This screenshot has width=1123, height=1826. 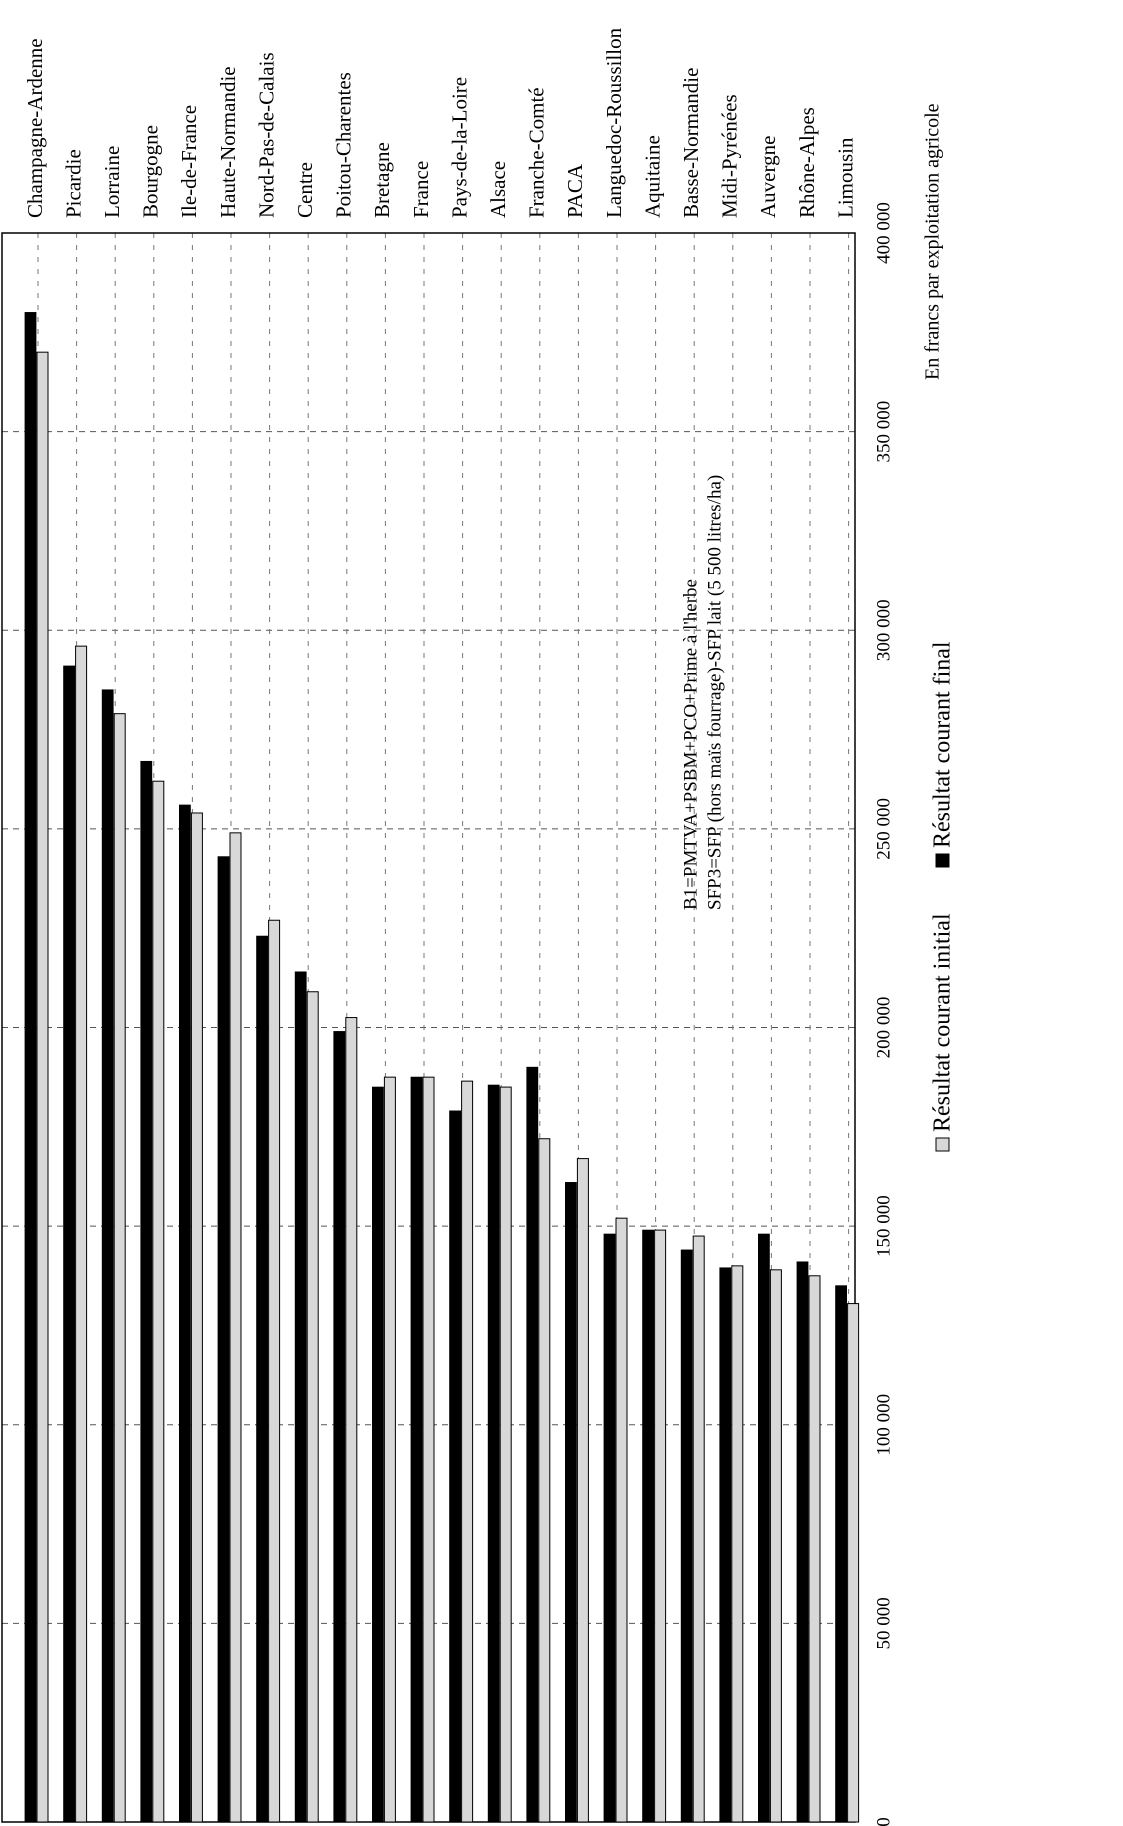 I want to click on unit-label: En francs par exploitation agricole, so click(x=933, y=241).